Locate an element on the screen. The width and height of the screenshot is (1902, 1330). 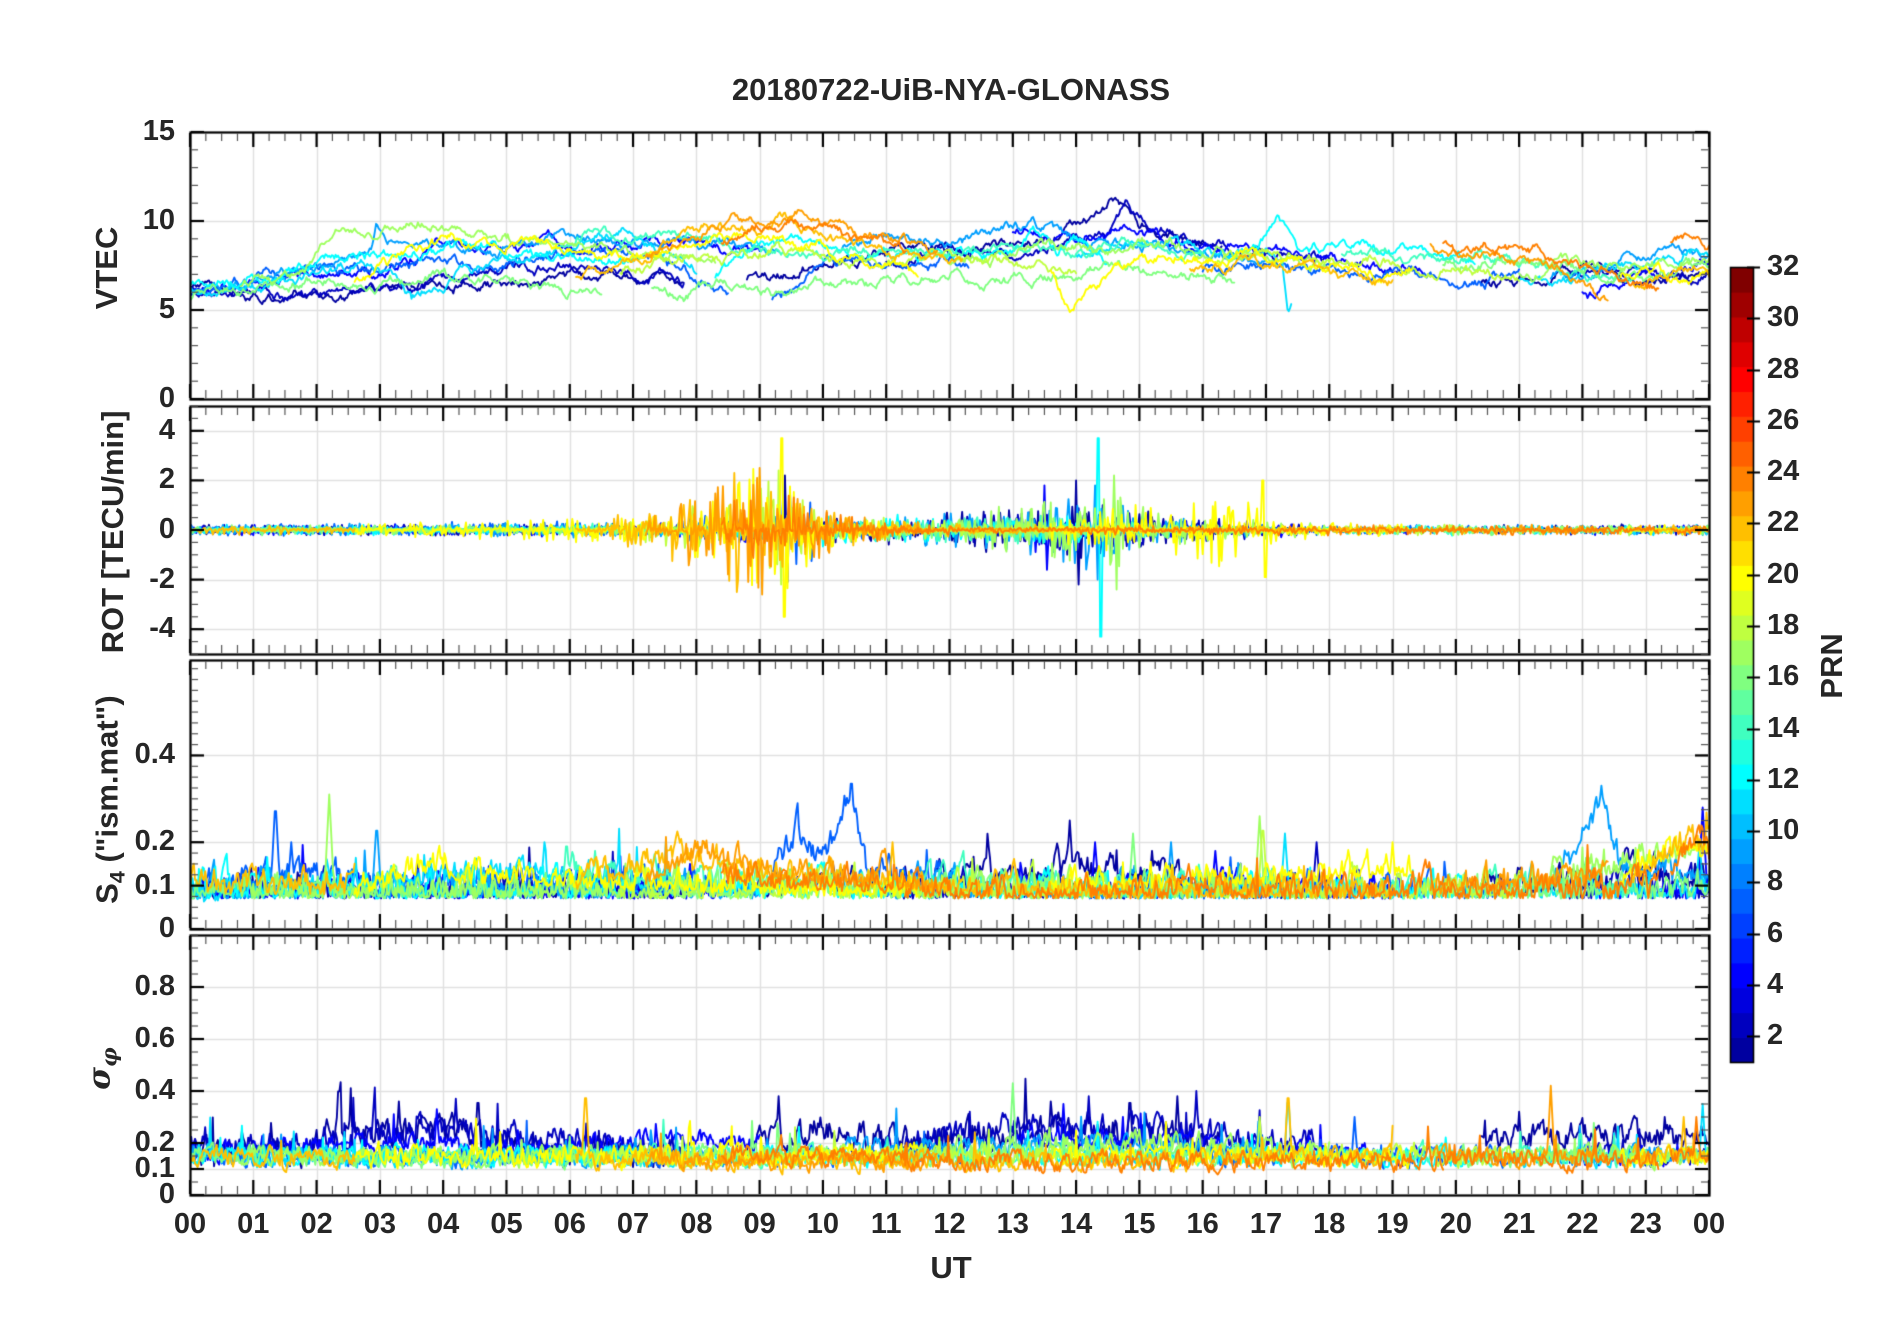
y-tick-label: 10 is located at coordinates (158, 220).